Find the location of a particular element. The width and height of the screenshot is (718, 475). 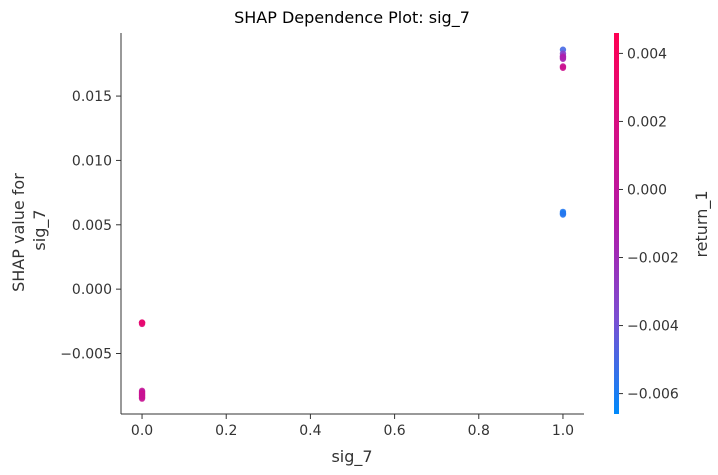

y-tick-label: 0.000 is located at coordinates (92, 290).